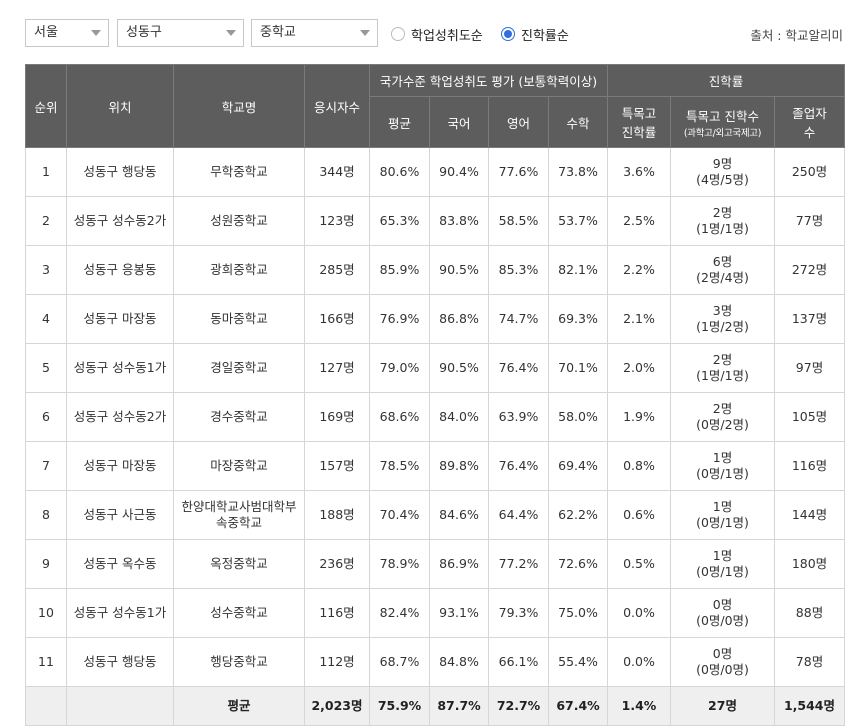 This screenshot has width=857, height=727. What do you see at coordinates (337, 515) in the screenshot?
I see `examinees-cell: 188명` at bounding box center [337, 515].